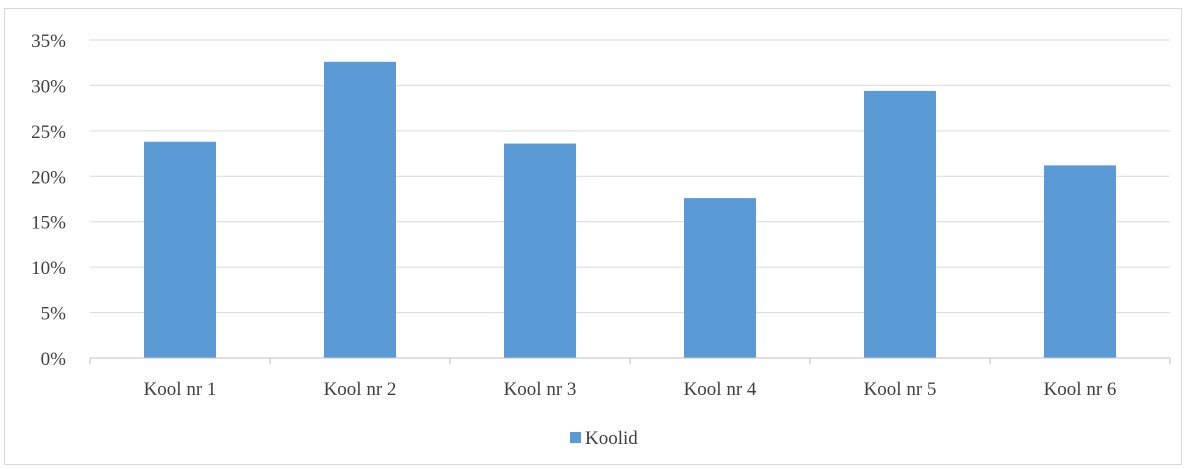 This screenshot has height=469, width=1188. Describe the element at coordinates (54, 314) in the screenshot. I see `y-tick-label: 5%` at that location.